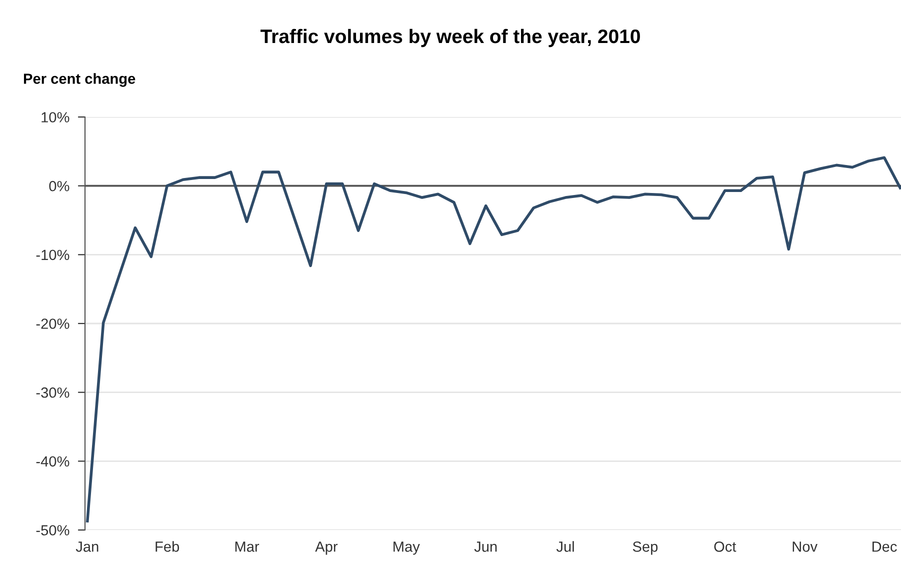  Describe the element at coordinates (645, 548) in the screenshot. I see `x-tick-label: Sep` at that location.